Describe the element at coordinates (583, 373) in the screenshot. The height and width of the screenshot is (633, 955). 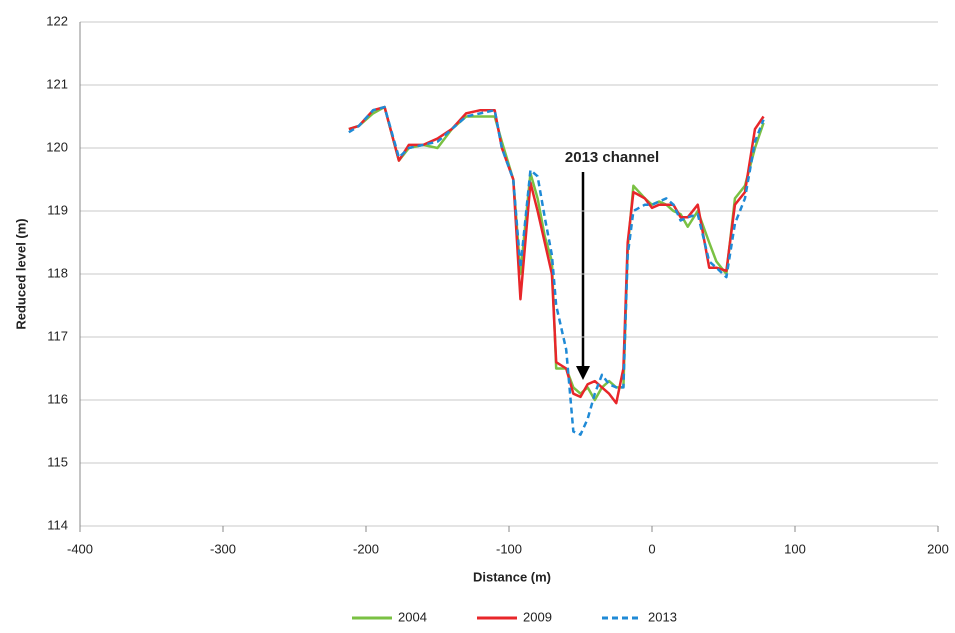
I see `arrow-head` at that location.